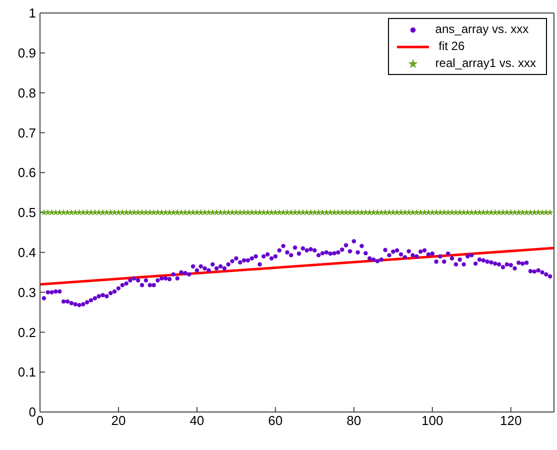 The width and height of the screenshot is (557, 450). I want to click on x-tick-label: 80, so click(354, 420).